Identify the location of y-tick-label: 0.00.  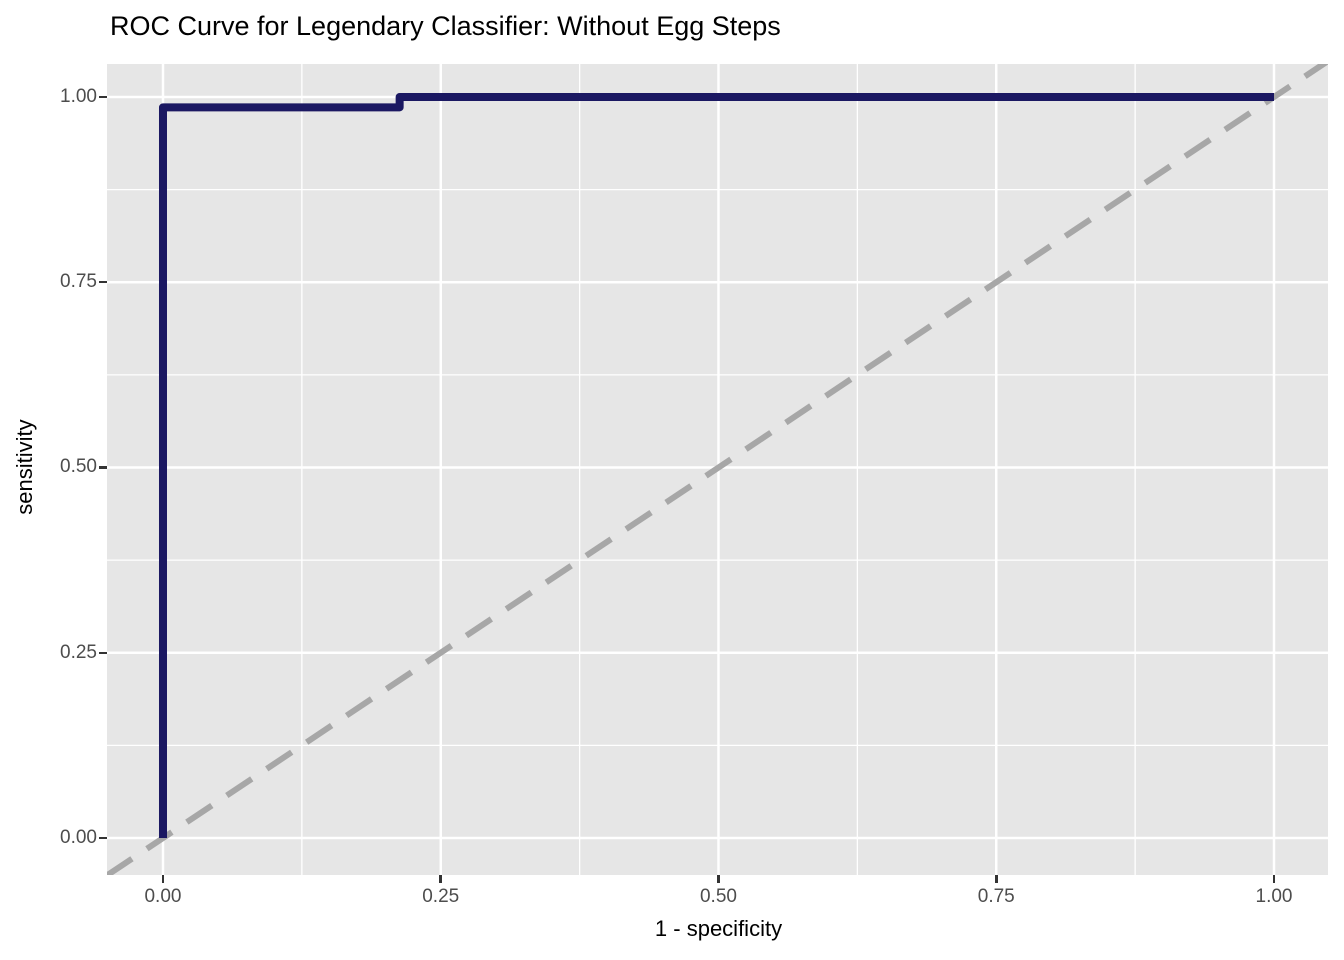
(78, 838).